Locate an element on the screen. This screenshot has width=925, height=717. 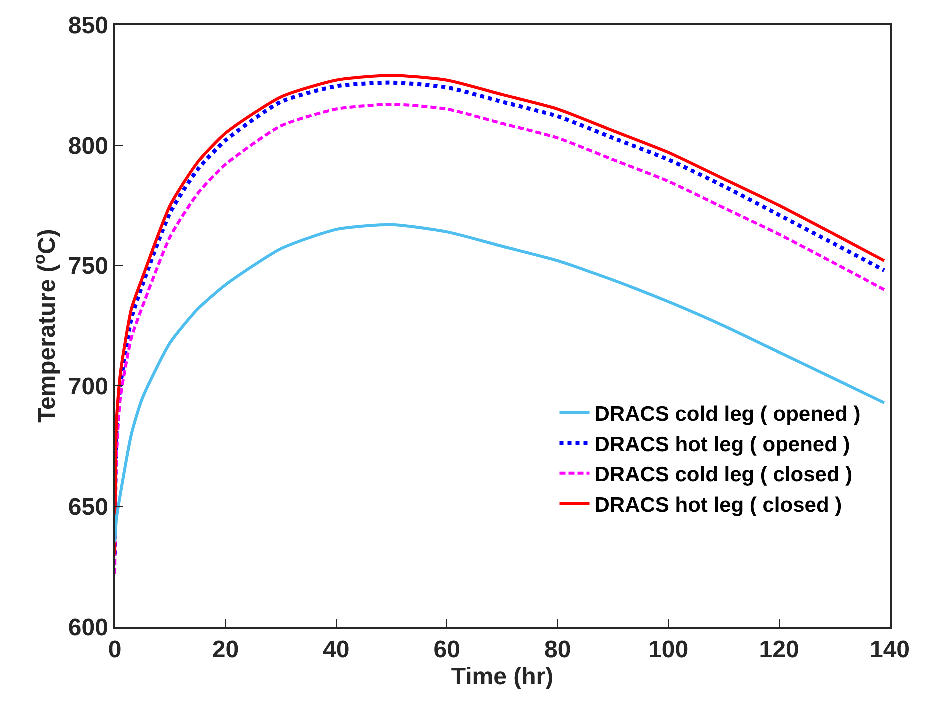
x-tick-label: 40 is located at coordinates (336, 650).